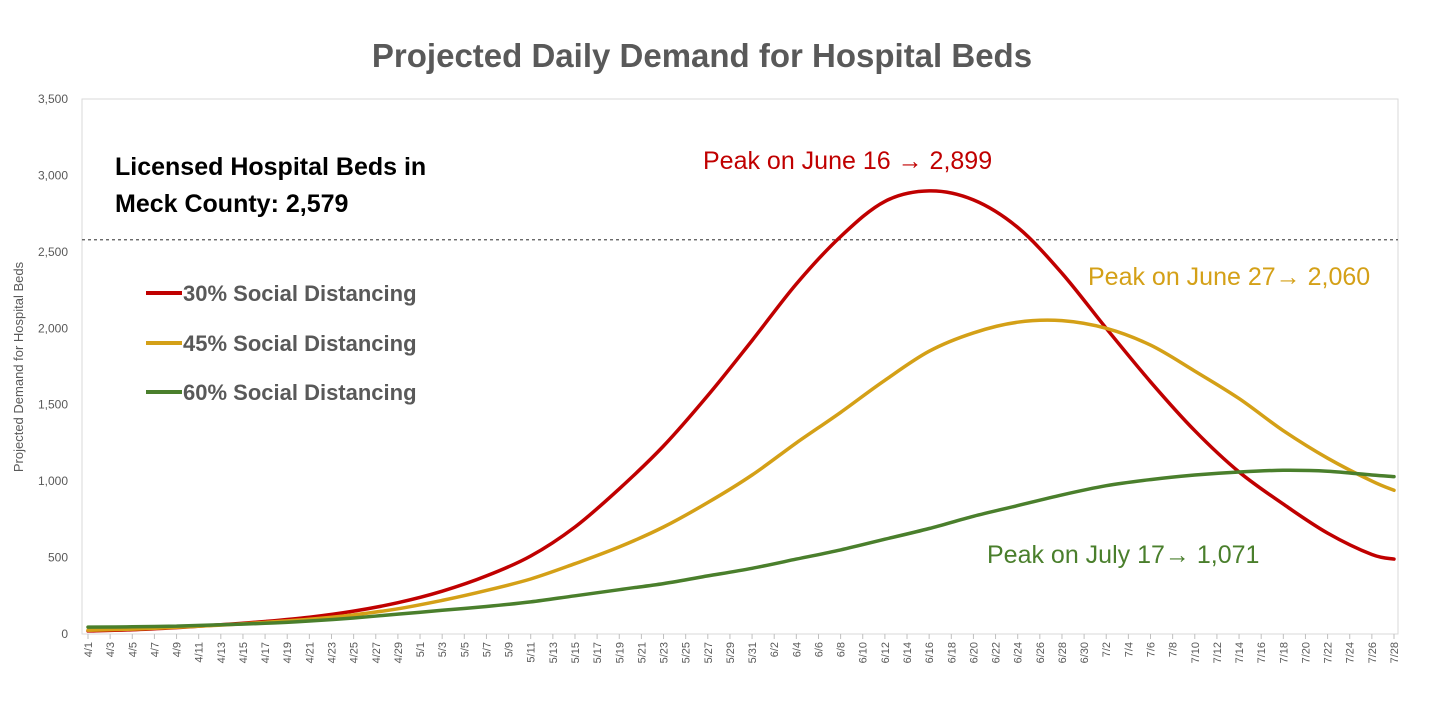  Describe the element at coordinates (1063, 652) in the screenshot. I see `x-tick-label: 6/28` at that location.